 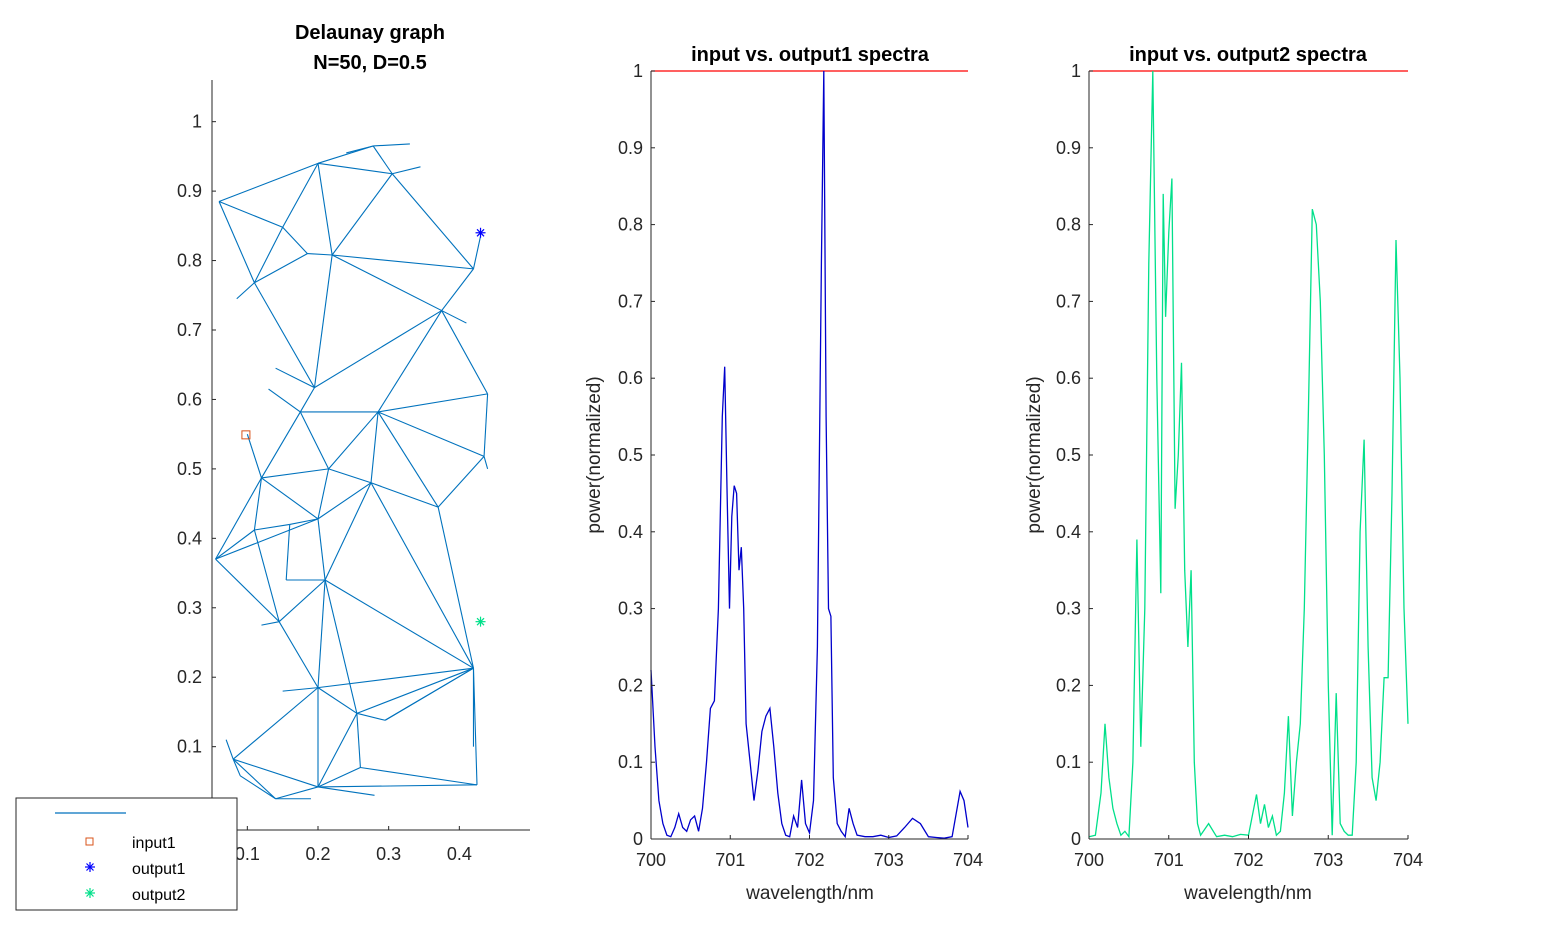 I want to click on output2-title: input vs. output2 spectra, so click(x=1248, y=55).